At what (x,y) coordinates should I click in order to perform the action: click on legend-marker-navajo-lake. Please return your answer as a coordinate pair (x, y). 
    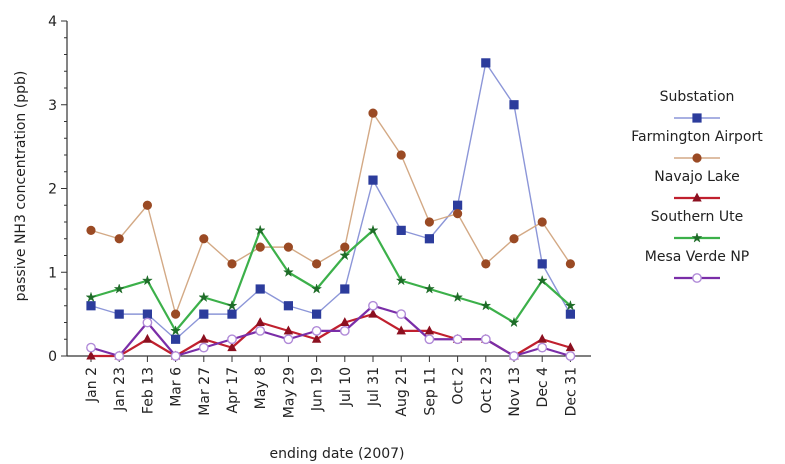
    Looking at the image, I should click on (697, 197).